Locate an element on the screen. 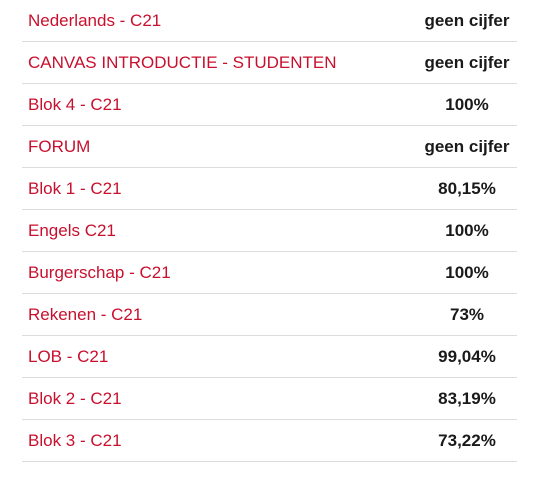 This screenshot has width=533, height=483. course-link-engels: Engels C21 is located at coordinates (72, 230).